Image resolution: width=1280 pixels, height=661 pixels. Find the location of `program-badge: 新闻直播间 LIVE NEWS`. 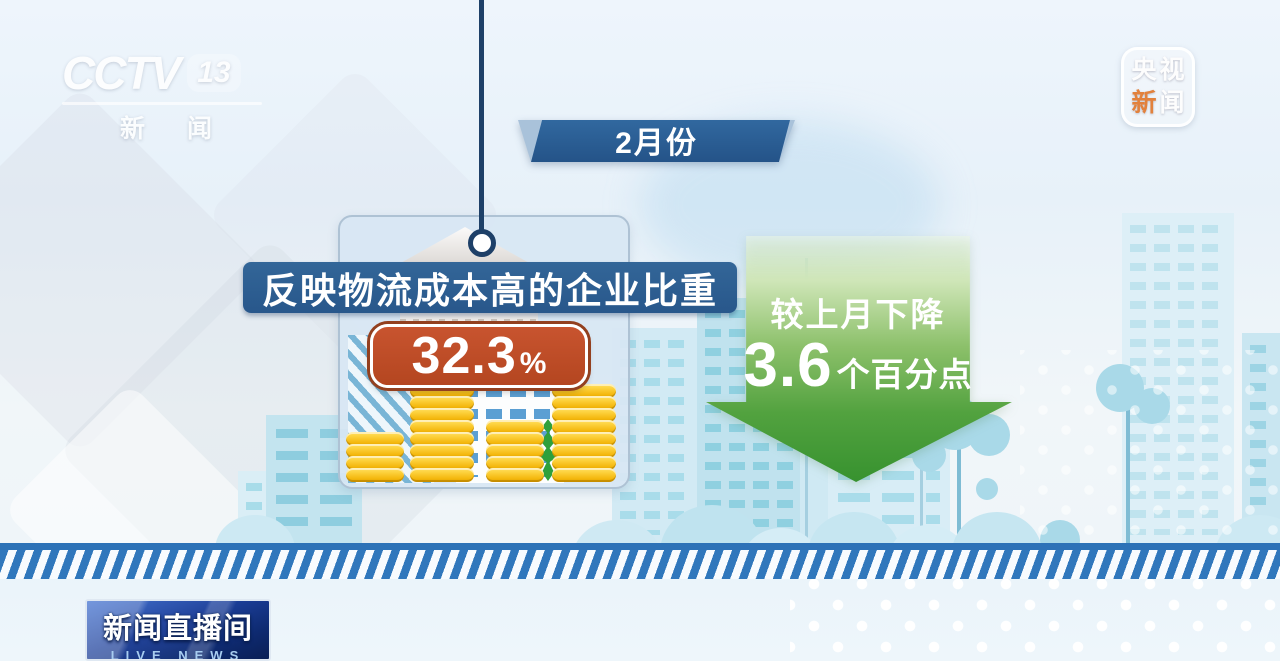

program-badge: 新闻直播间 LIVE NEWS is located at coordinates (178, 630).